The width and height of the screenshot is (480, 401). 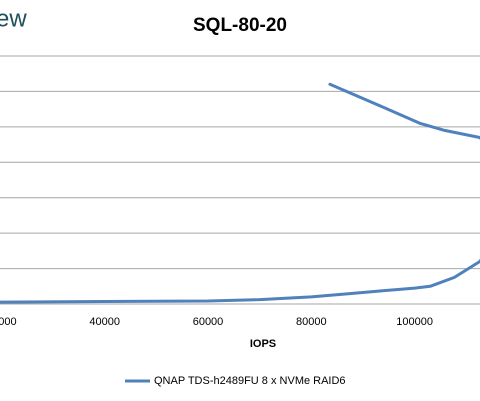 What do you see at coordinates (311, 322) in the screenshot?
I see `x-tick-label: 80000` at bounding box center [311, 322].